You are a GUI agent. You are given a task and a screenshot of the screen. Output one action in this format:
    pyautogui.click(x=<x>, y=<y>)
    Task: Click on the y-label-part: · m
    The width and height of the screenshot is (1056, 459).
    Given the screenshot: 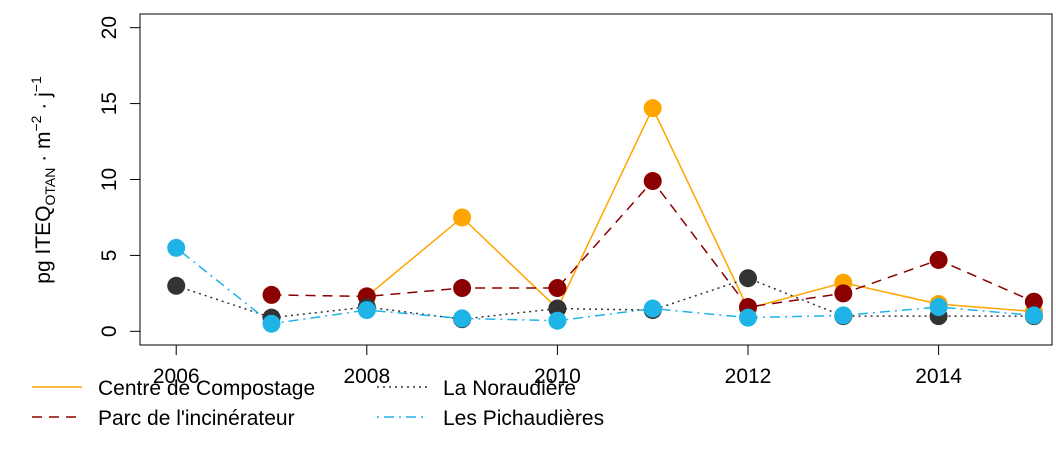 What is the action you would take?
    pyautogui.click(x=43, y=150)
    